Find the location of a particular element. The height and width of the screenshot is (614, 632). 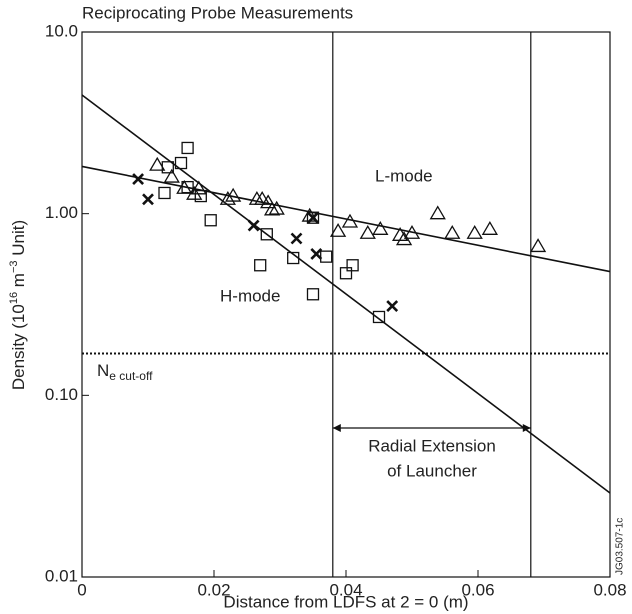

x-tick-label: 0.02 is located at coordinates (213, 589).